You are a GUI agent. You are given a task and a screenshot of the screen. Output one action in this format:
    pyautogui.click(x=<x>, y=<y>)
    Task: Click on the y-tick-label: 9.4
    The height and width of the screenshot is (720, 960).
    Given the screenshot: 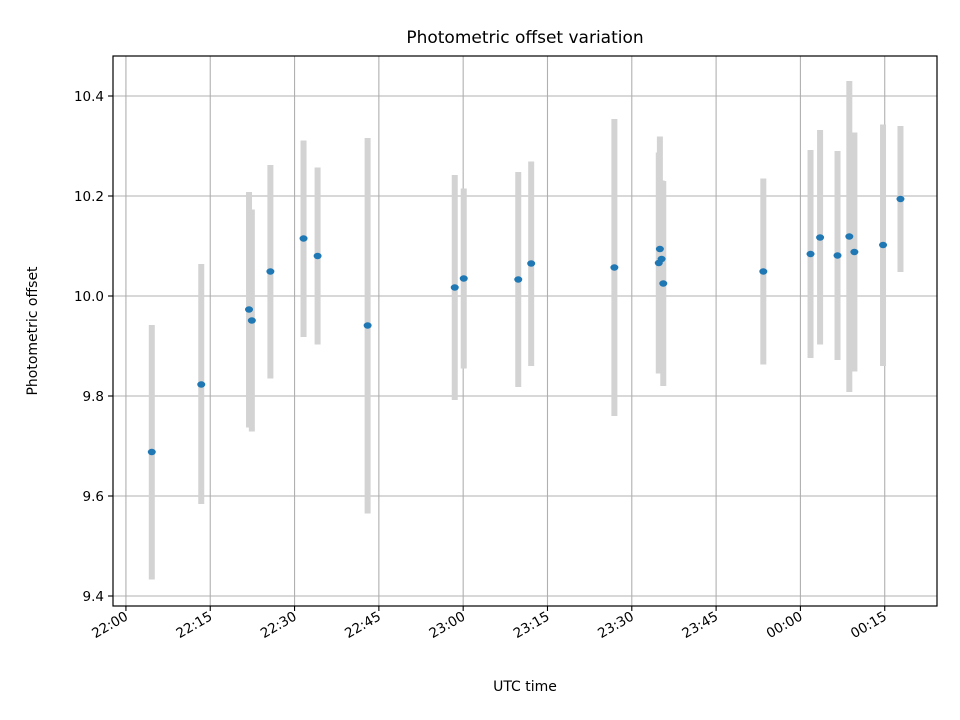 What is the action you would take?
    pyautogui.click(x=93, y=597)
    